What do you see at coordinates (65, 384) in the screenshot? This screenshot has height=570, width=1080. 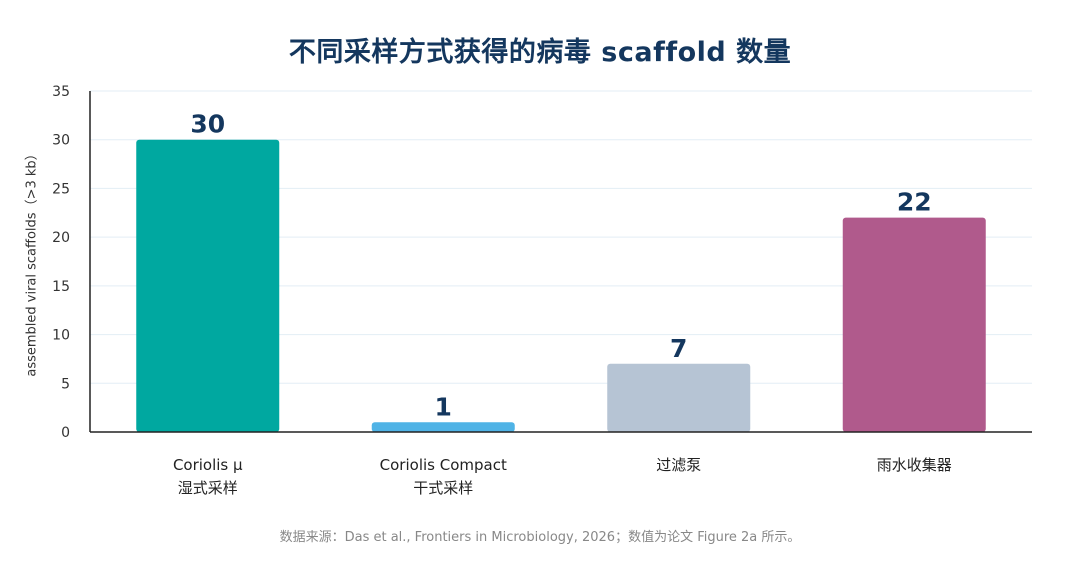 I see `y-tick-label: 5` at bounding box center [65, 384].